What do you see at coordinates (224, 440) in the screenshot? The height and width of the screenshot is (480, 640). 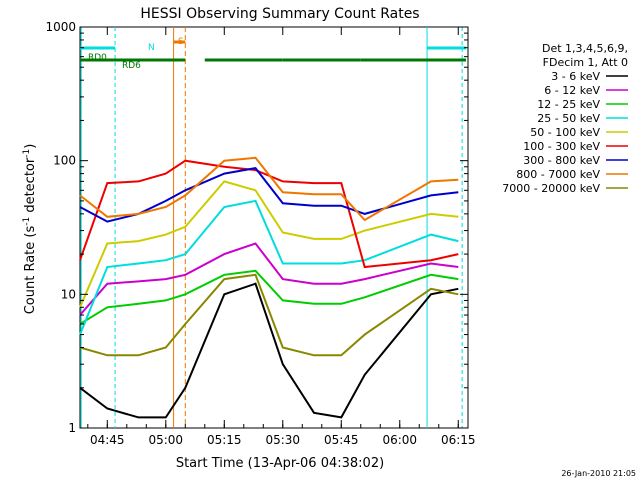 I see `x-tick-label: 05:15` at bounding box center [224, 440].